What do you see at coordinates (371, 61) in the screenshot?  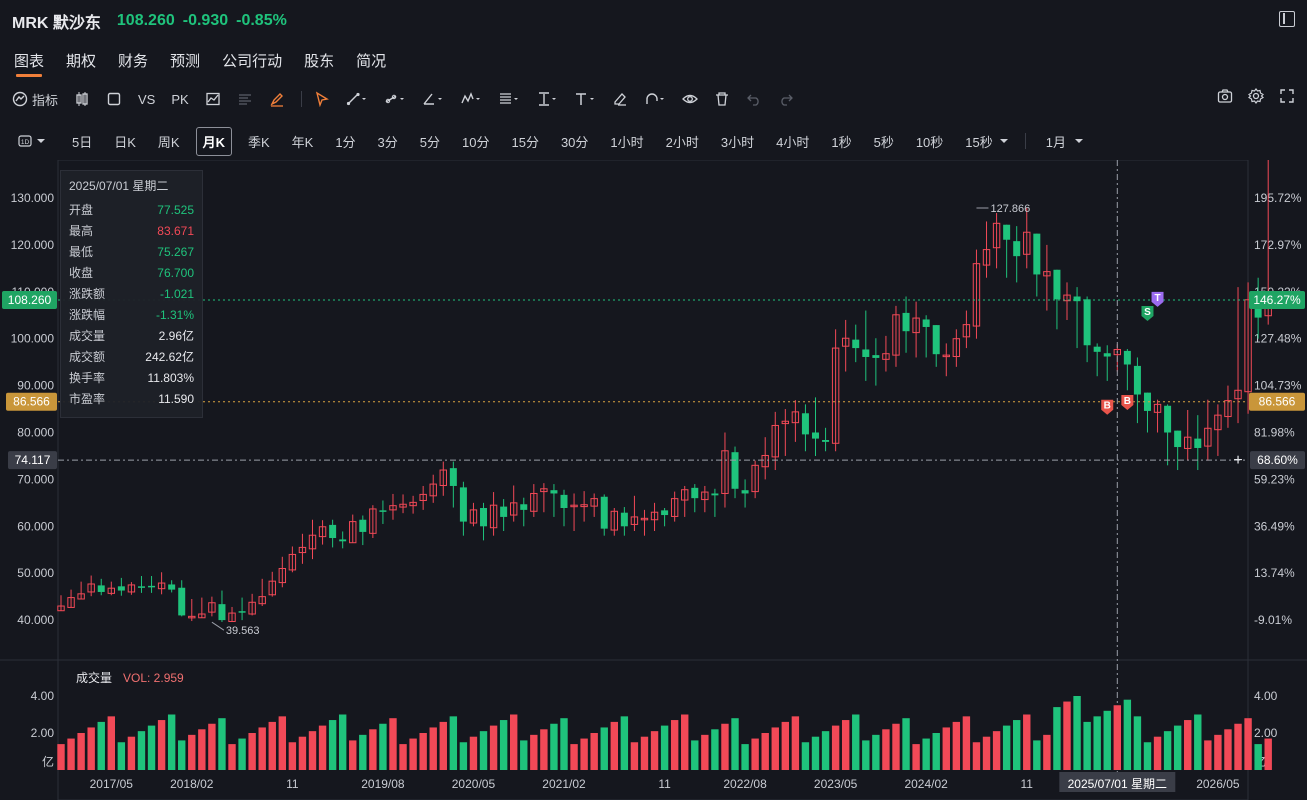 I see `tab-6: 简况` at bounding box center [371, 61].